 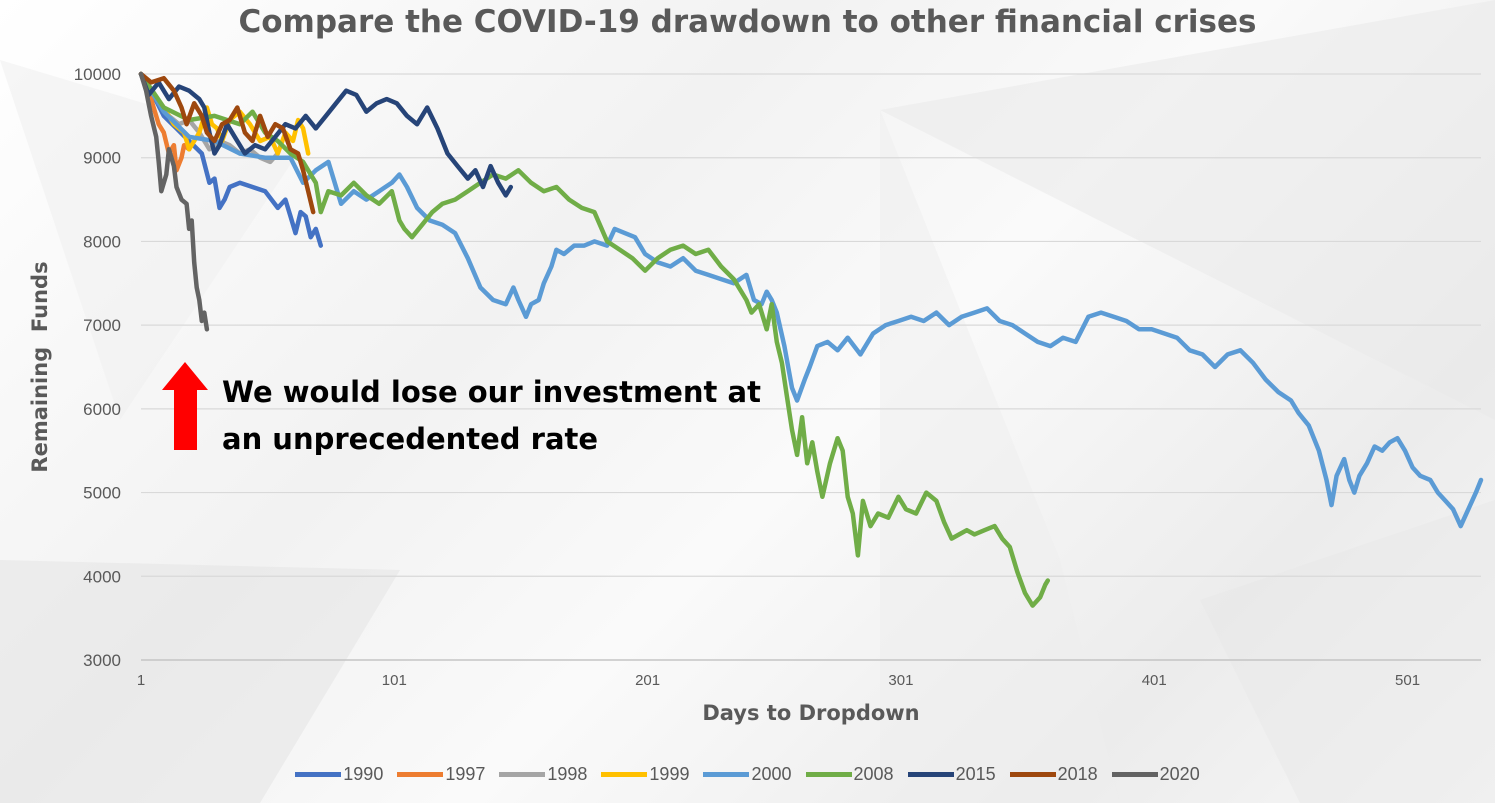 I want to click on legend: 1990 1997 1998 1999 2000 2008 2015 2018 2020, so click(x=747, y=774).